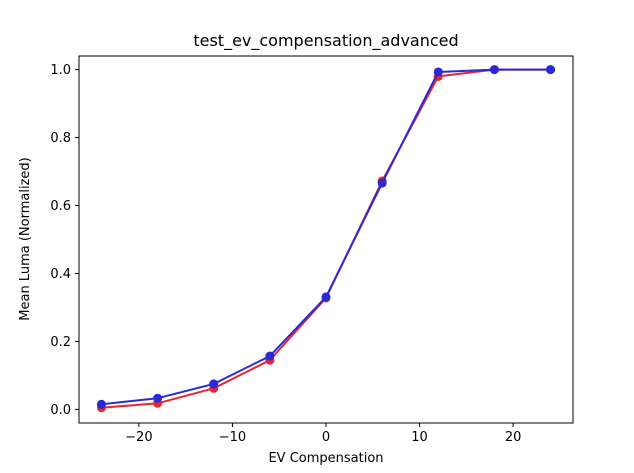  What do you see at coordinates (60, 342) in the screenshot?
I see `y-tick-label: 0.2` at bounding box center [60, 342].